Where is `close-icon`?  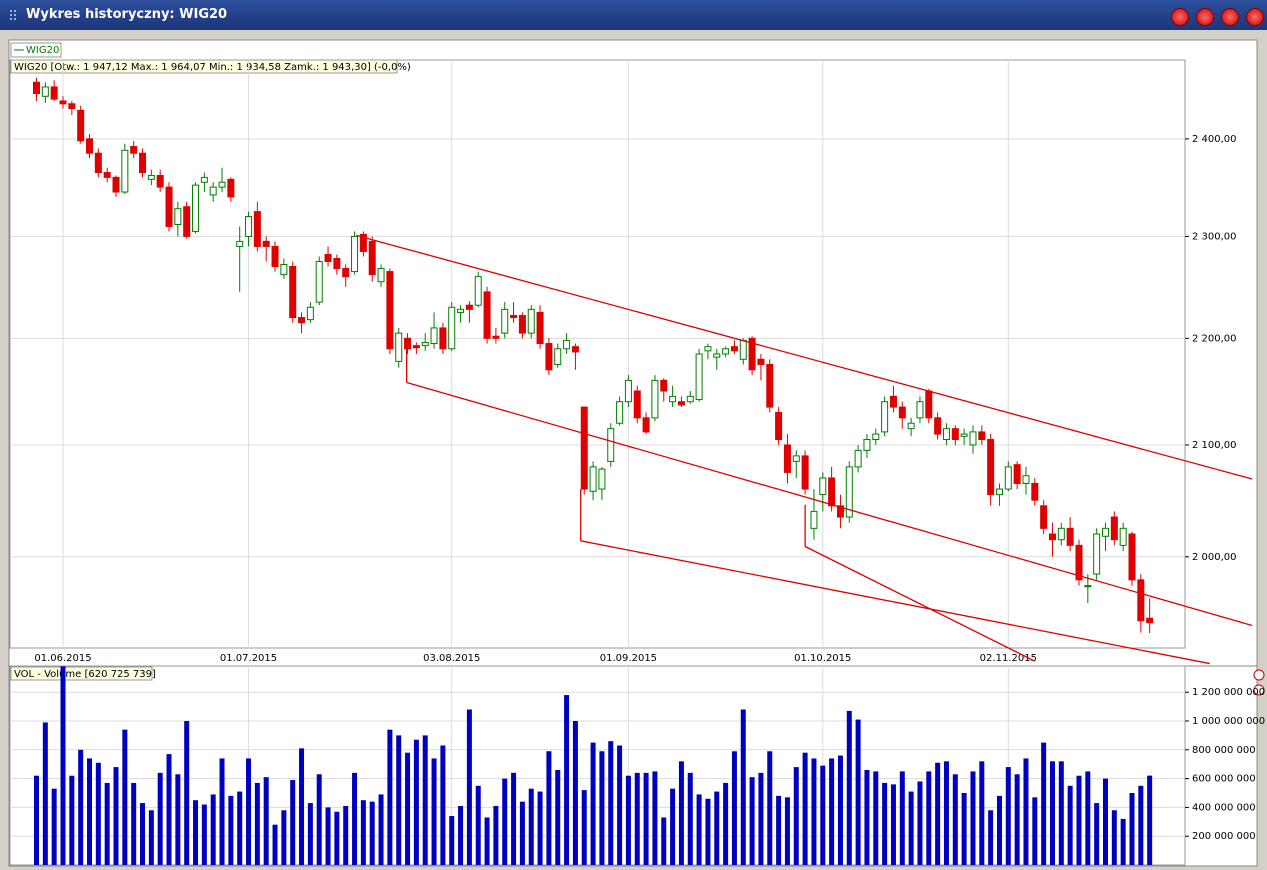
close-icon is located at coordinates (1259, 675).